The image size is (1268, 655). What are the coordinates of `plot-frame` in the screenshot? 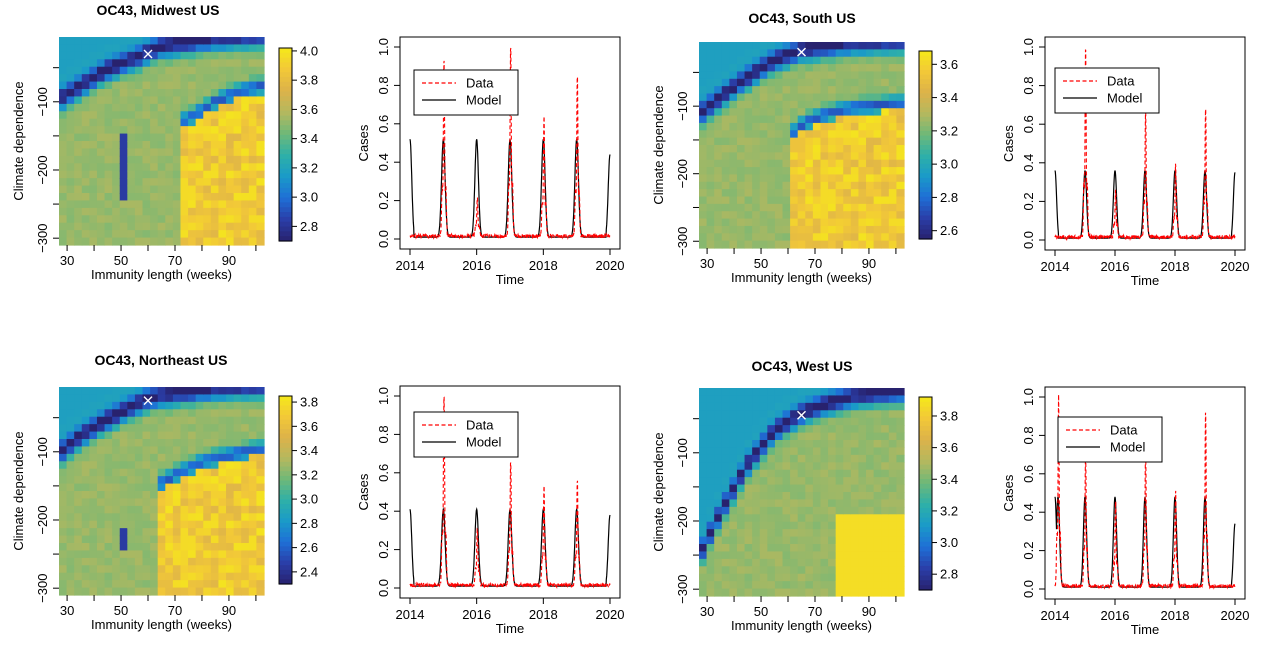 It's located at (510, 492).